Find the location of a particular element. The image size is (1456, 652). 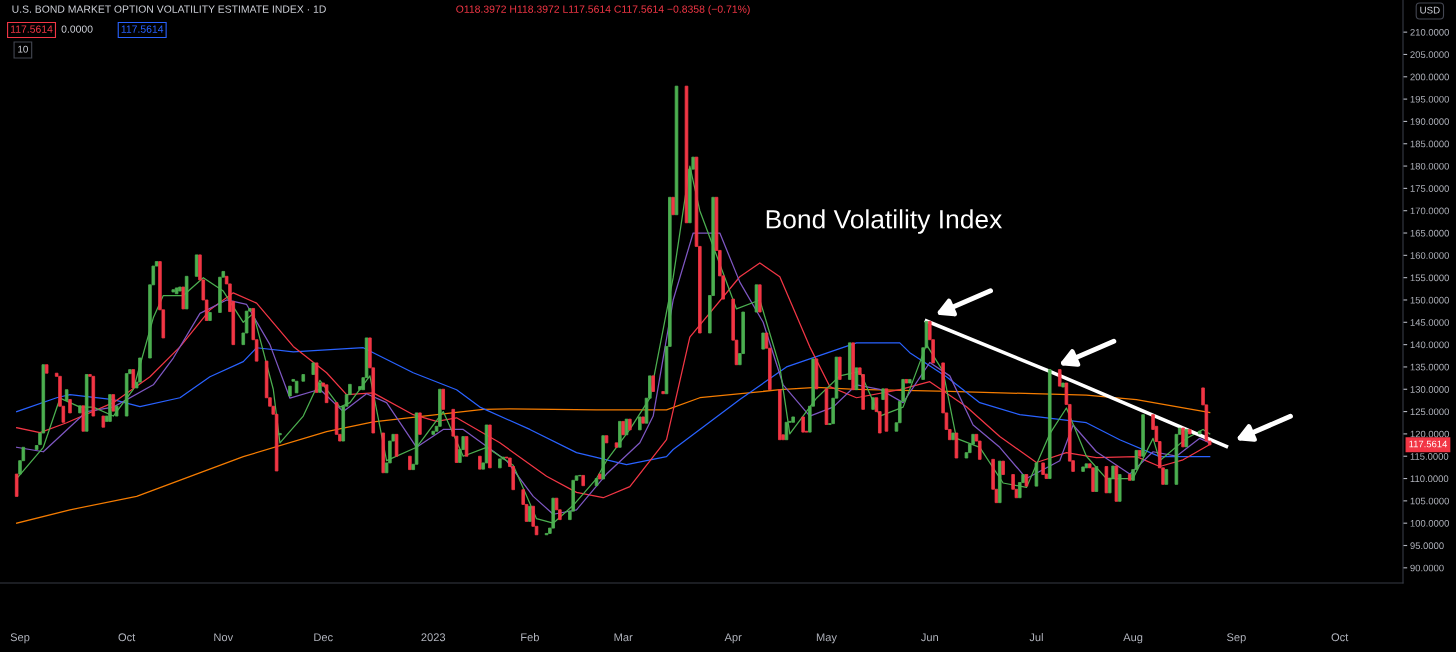

annotation: O118.3972 H118.3972 L117.5614 C117.5614 −0.8358 (−0.71%) is located at coordinates (603, 10).